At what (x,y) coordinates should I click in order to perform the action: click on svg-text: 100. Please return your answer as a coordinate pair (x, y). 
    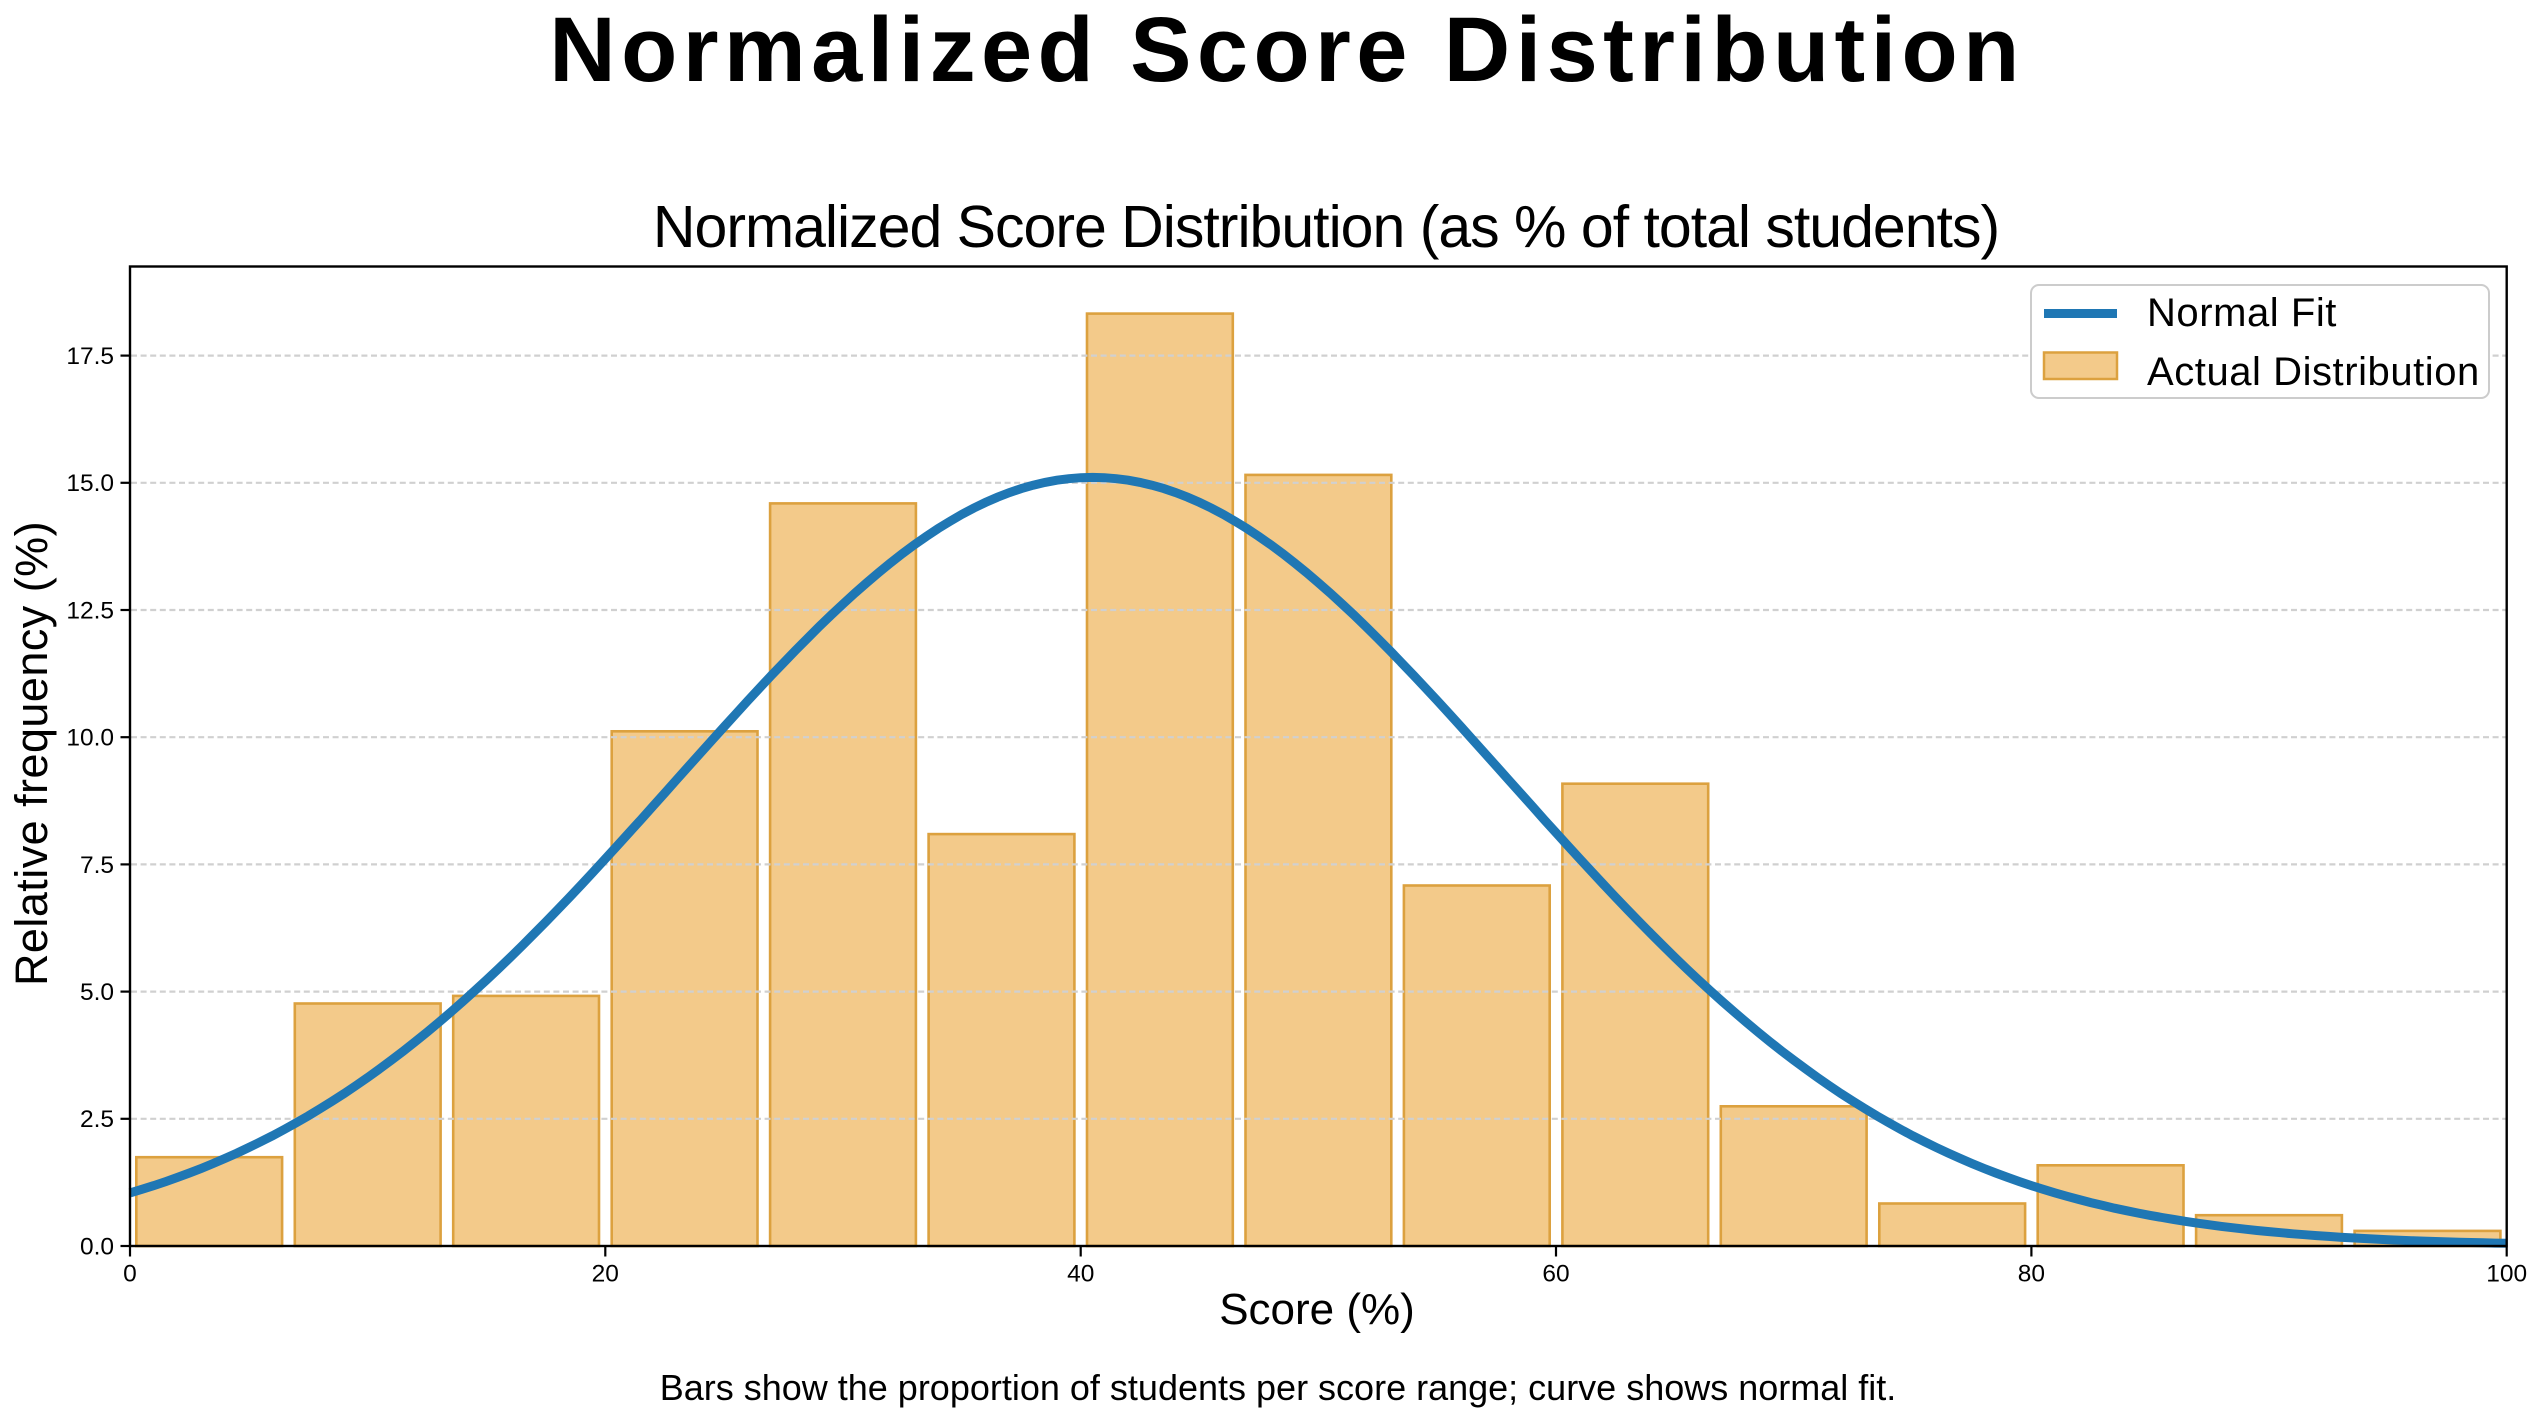
    Looking at the image, I should click on (2506, 1274).